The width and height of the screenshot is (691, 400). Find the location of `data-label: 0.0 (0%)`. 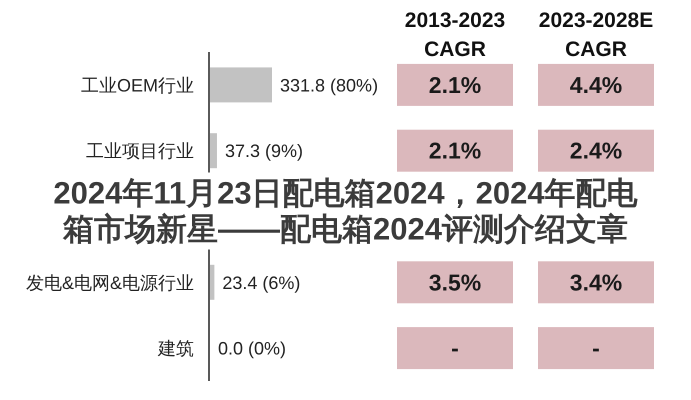

data-label: 0.0 (0%) is located at coordinates (252, 348).